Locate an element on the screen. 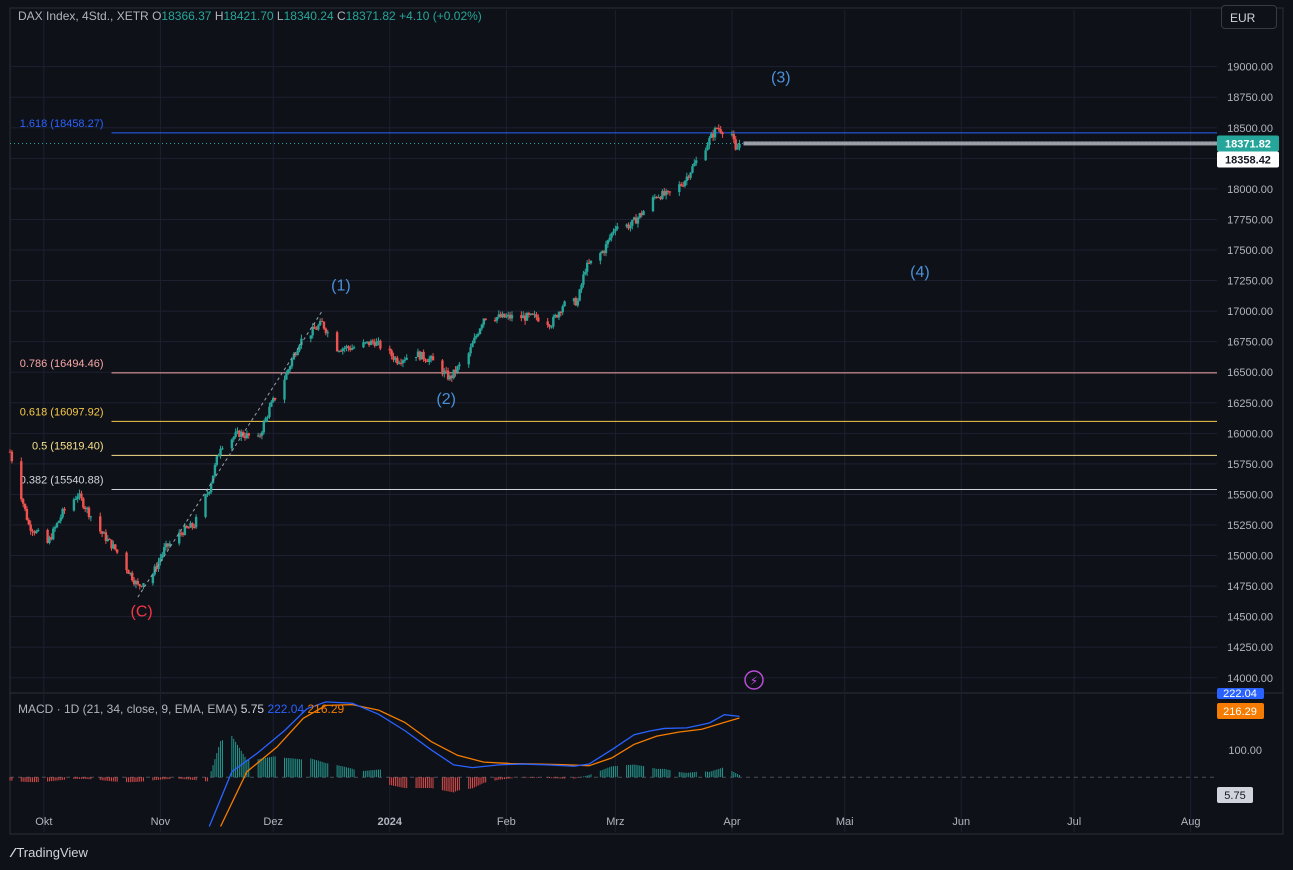 The height and width of the screenshot is (870, 1293). macd-value: 222.04 is located at coordinates (286, 709).